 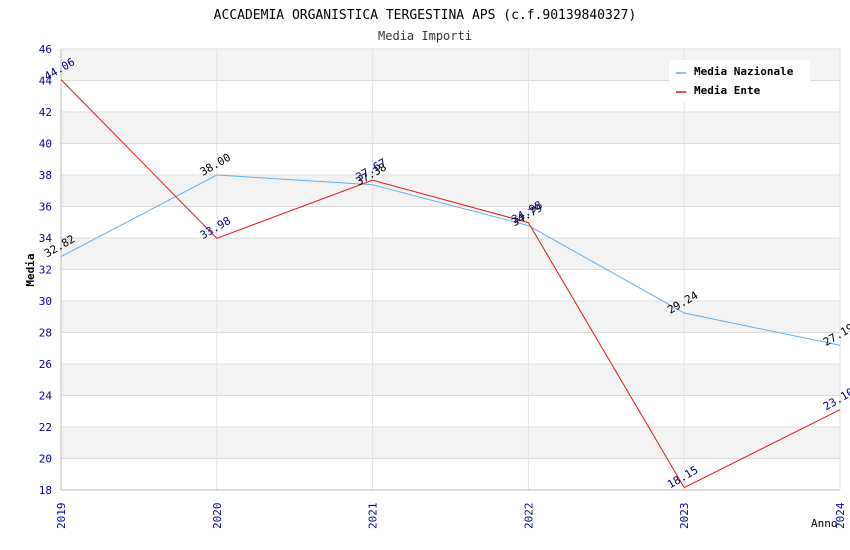 I want to click on y-tick-label: 40, so click(x=45, y=144).